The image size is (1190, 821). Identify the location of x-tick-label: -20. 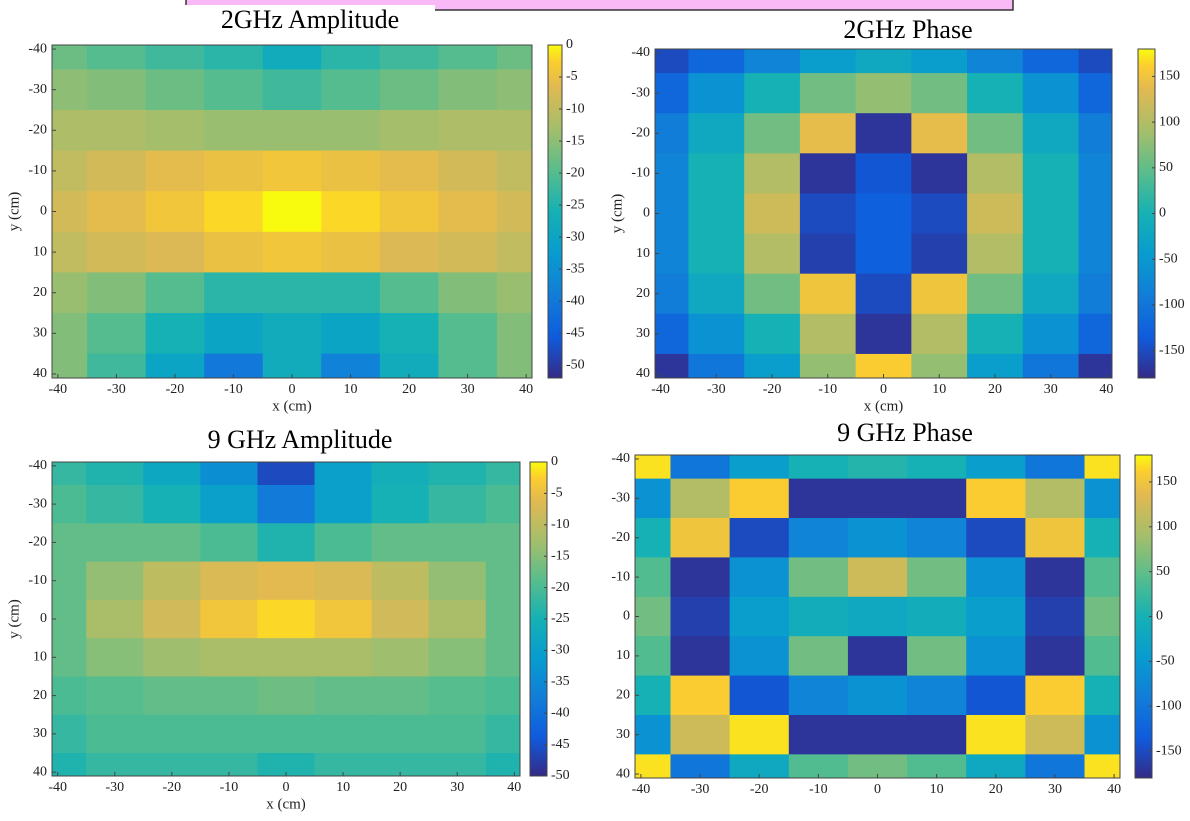
(175, 389).